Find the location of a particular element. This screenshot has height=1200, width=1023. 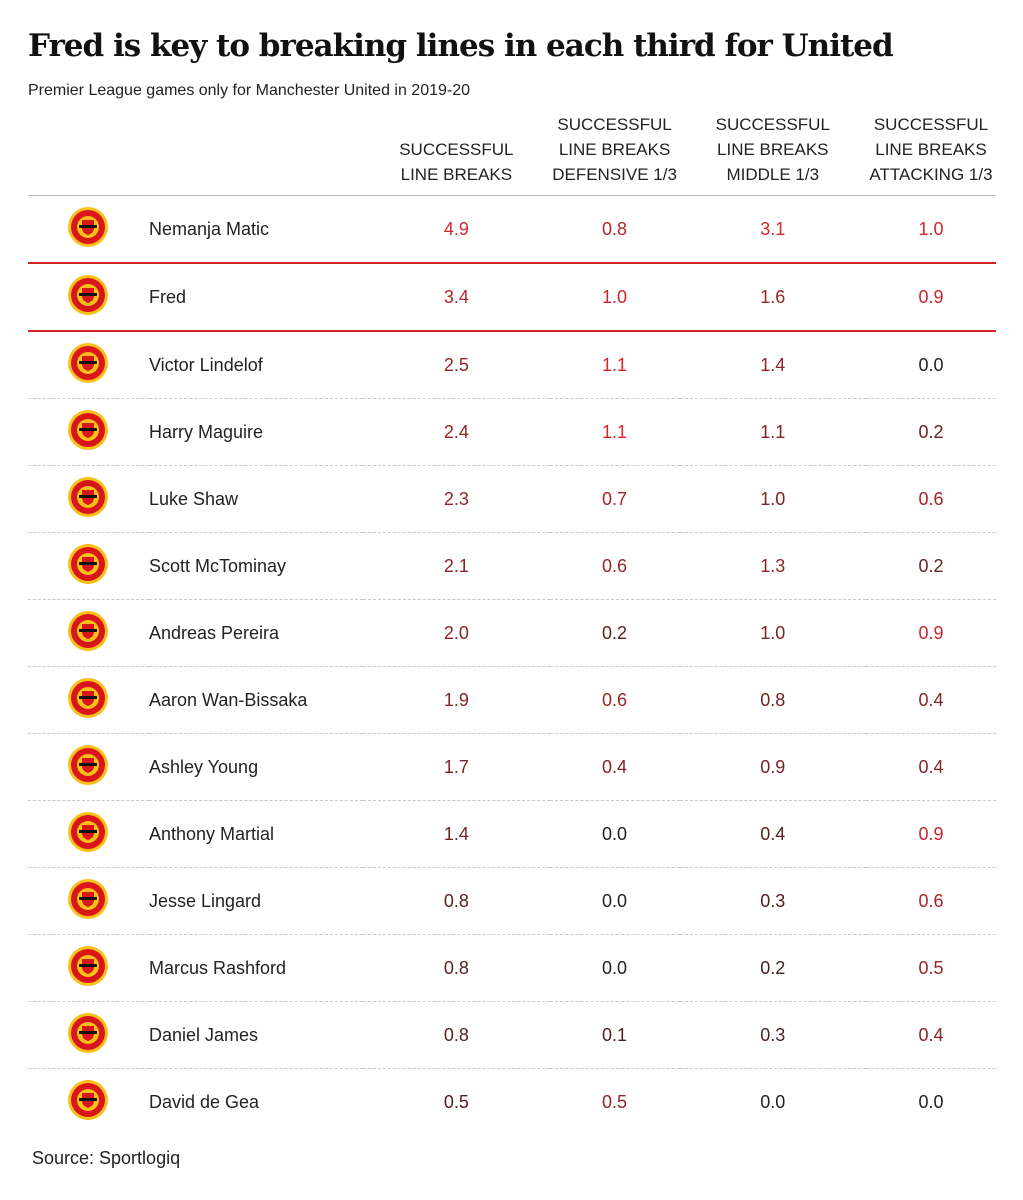

stat-value: 0.1 is located at coordinates (614, 1035).